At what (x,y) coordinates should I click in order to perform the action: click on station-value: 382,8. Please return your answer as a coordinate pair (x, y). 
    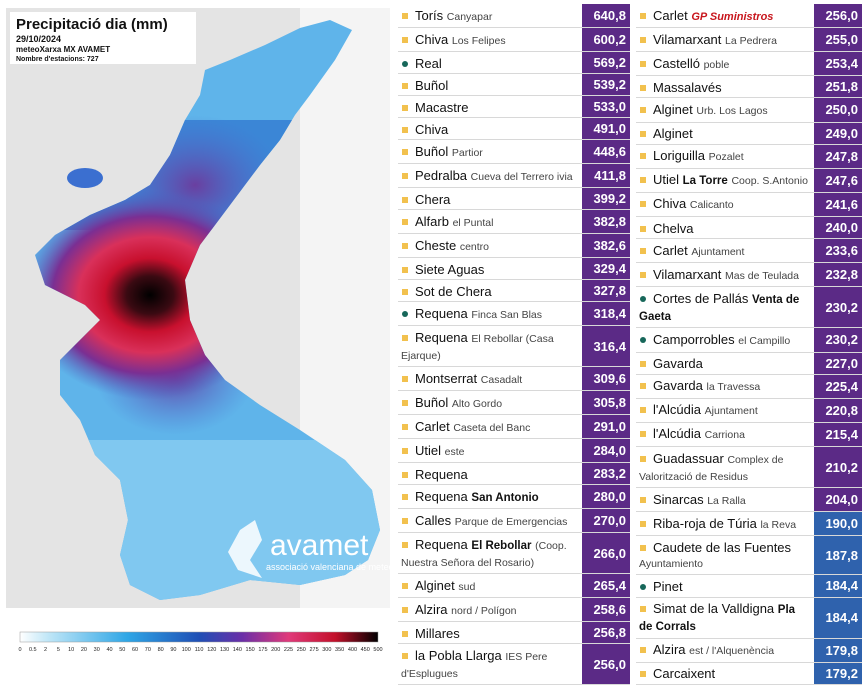
    Looking at the image, I should click on (606, 221).